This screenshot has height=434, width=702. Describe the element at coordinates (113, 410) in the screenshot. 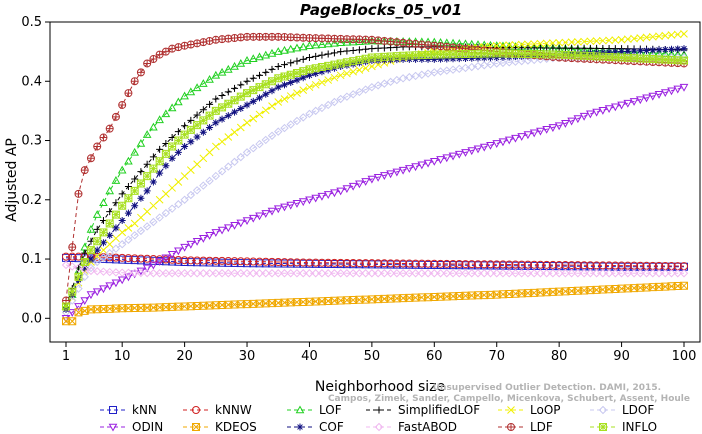

I see `legend-marker-knn` at that location.